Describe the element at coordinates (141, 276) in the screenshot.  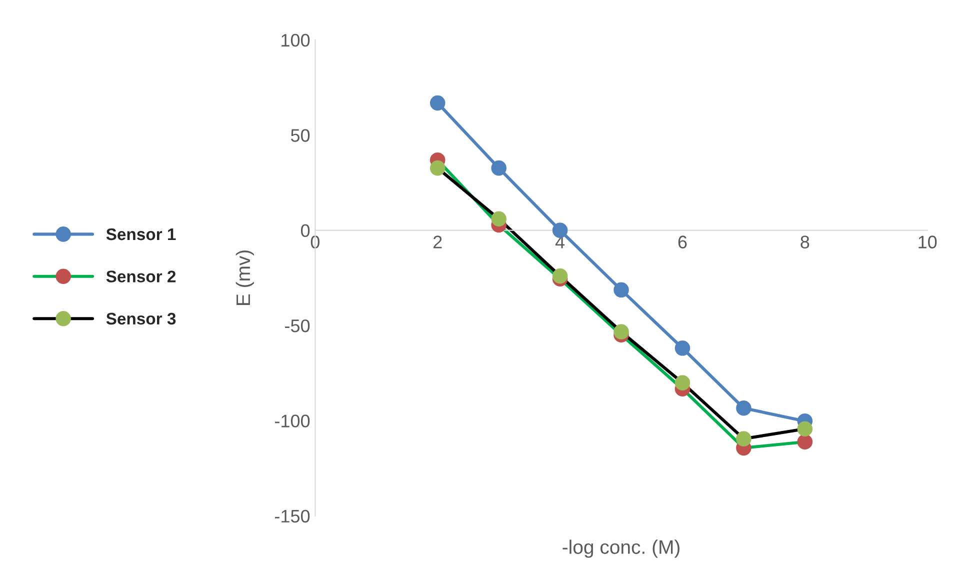
I see `legend-label: Sensor 2` at that location.